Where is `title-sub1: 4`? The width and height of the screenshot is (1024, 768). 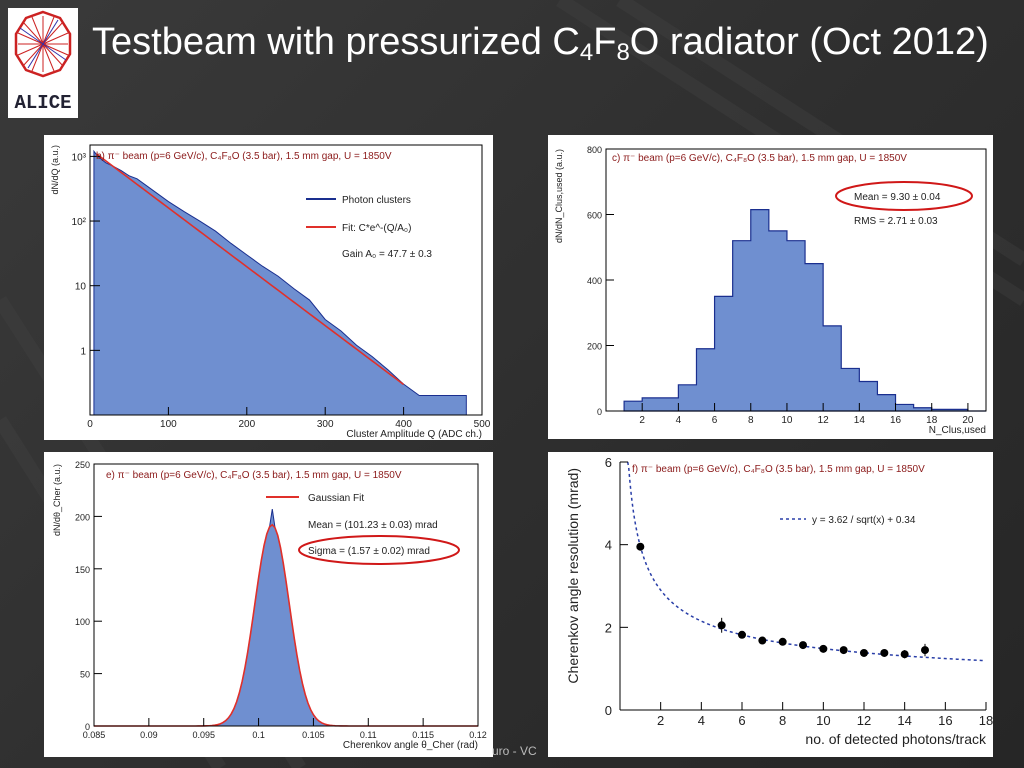
title-sub1: 4 is located at coordinates (586, 52).